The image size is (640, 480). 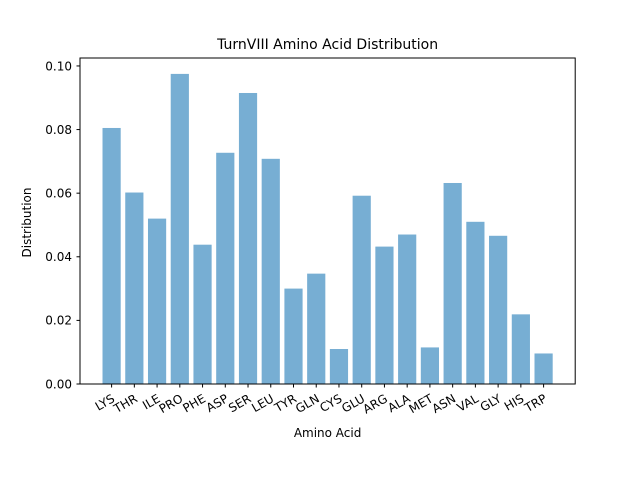 What do you see at coordinates (293, 336) in the screenshot?
I see `bar-tyr` at bounding box center [293, 336].